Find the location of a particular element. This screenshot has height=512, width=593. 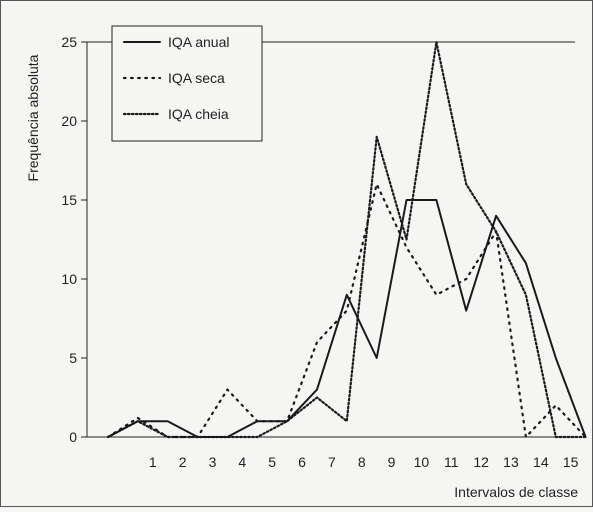

x-tick-label: 2 is located at coordinates (183, 462).